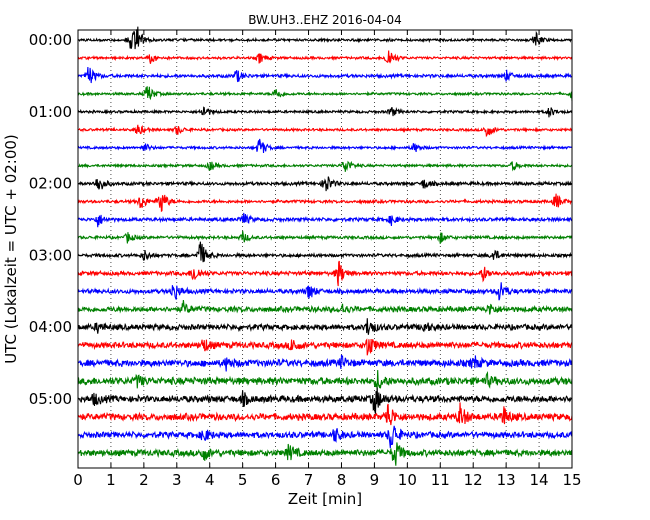  What do you see at coordinates (78, 480) in the screenshot?
I see `x-tick-label: 0` at bounding box center [78, 480].